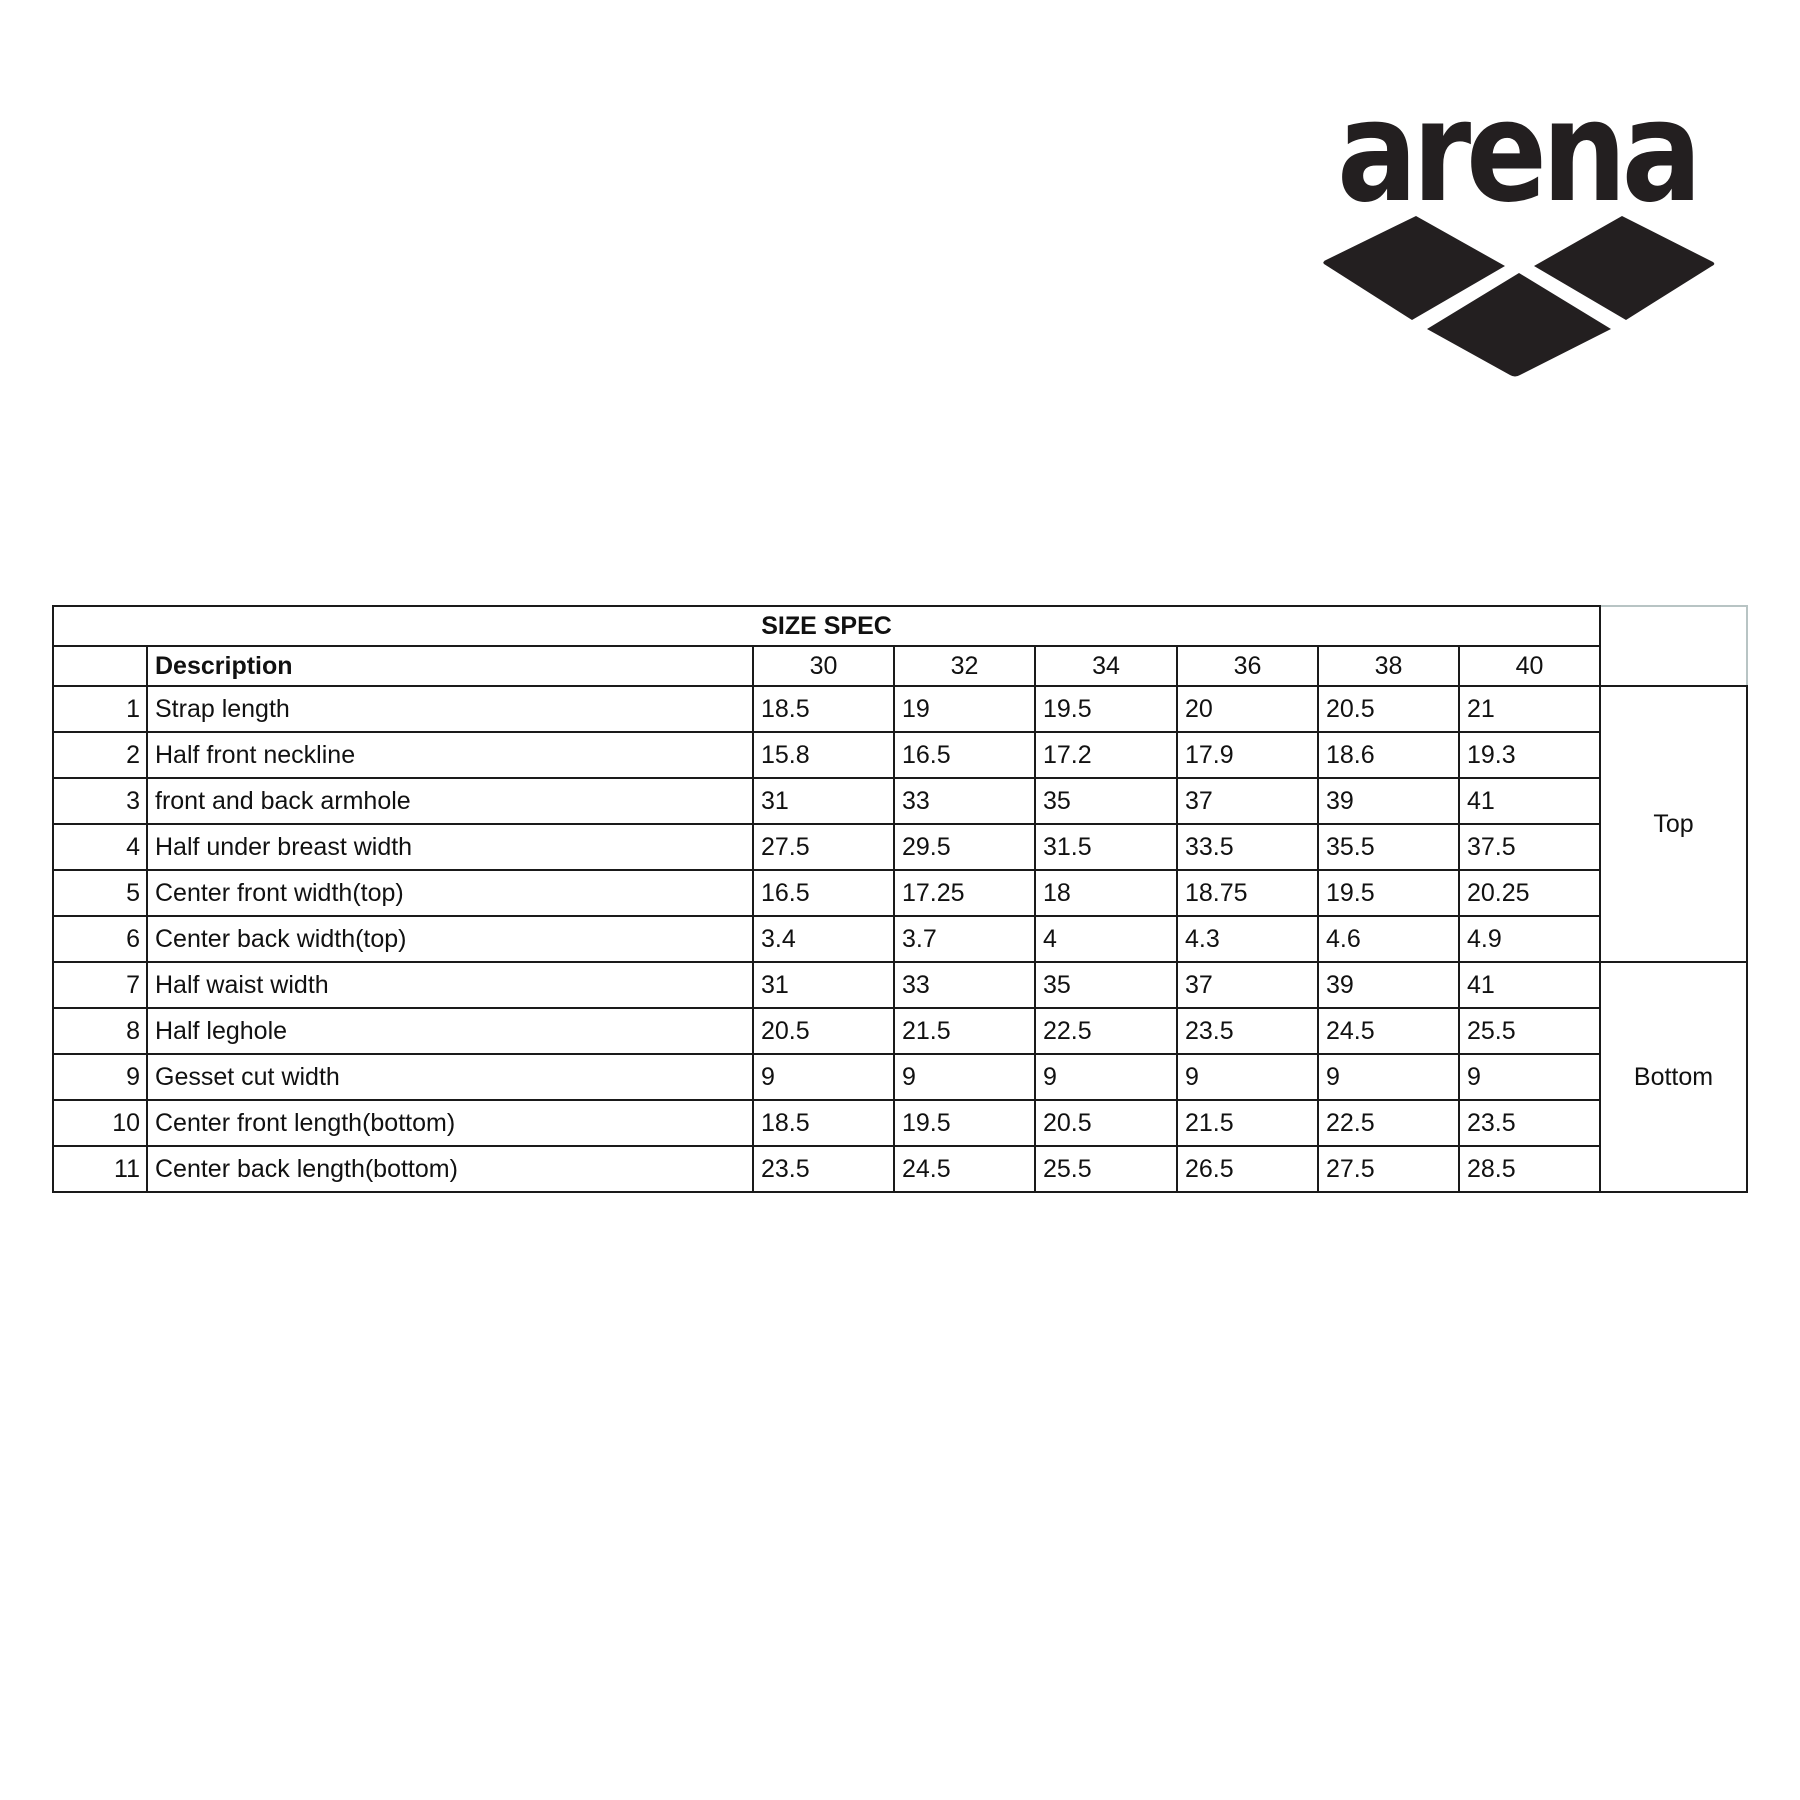  What do you see at coordinates (823, 709) in the screenshot?
I see `measurement-cell: 18.5` at bounding box center [823, 709].